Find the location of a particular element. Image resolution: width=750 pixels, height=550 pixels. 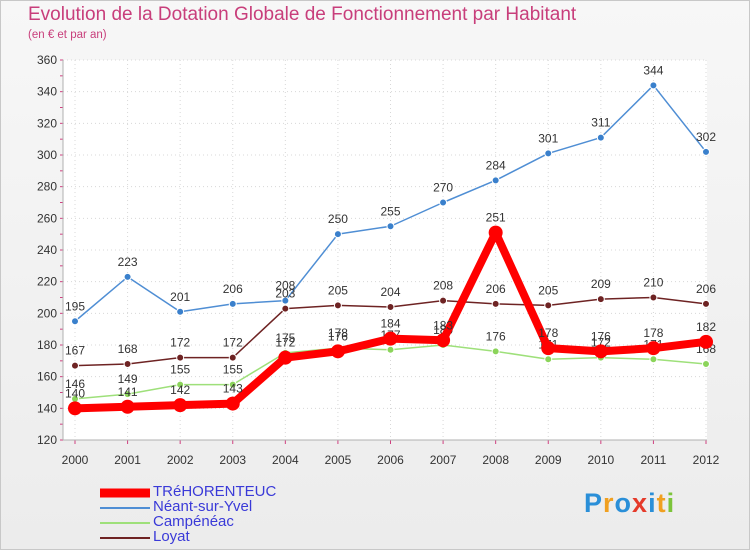

y-tick-label: 360 is located at coordinates (47, 60).